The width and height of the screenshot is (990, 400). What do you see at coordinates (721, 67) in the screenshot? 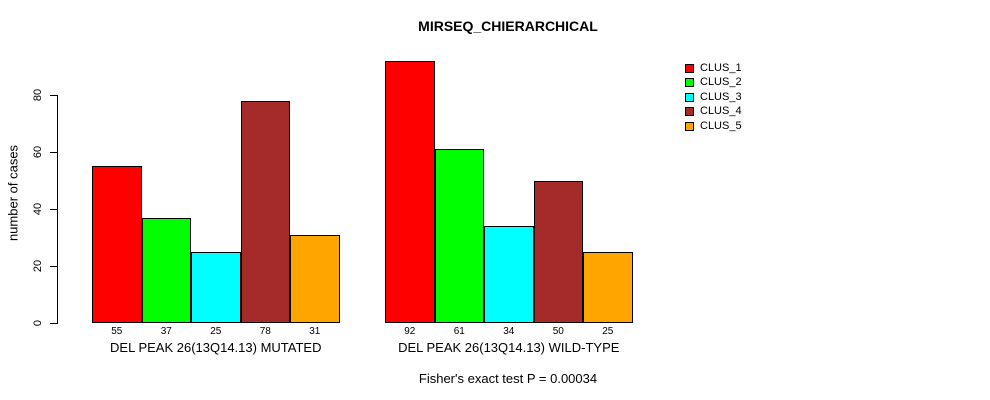
I see `legend-item-label: CLUS_1` at bounding box center [721, 67].